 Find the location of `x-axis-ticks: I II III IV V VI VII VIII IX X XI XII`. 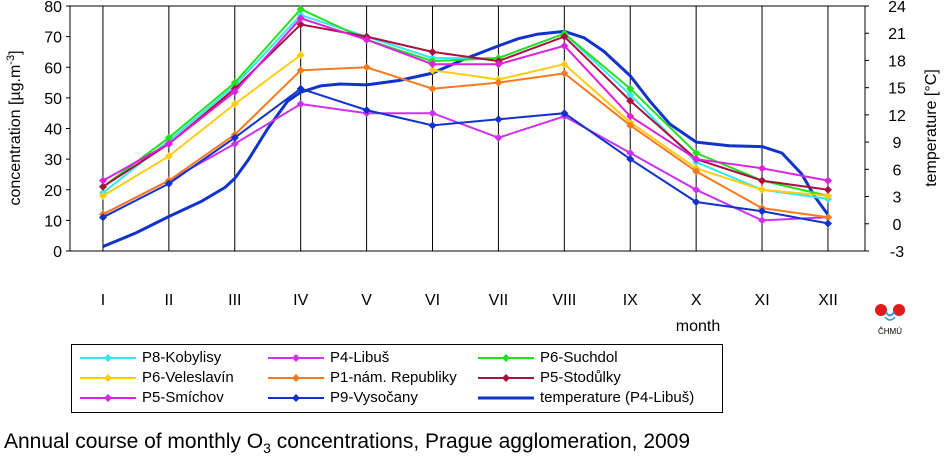

x-axis-ticks: I II III IV V VI VII VIII IX X XI XII is located at coordinates (469, 300).